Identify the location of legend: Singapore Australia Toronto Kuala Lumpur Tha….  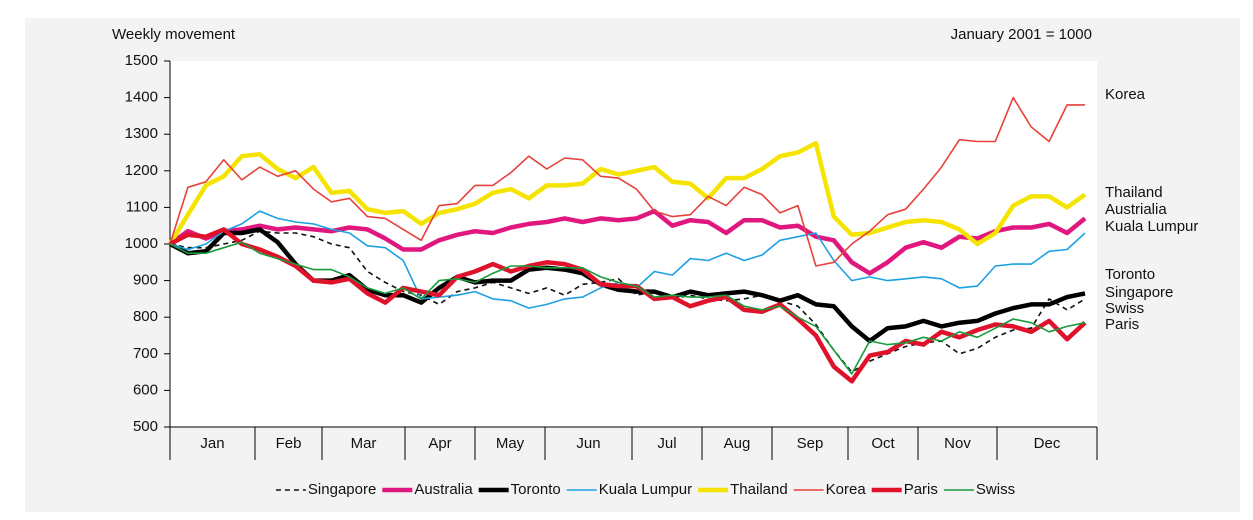
(645, 489).